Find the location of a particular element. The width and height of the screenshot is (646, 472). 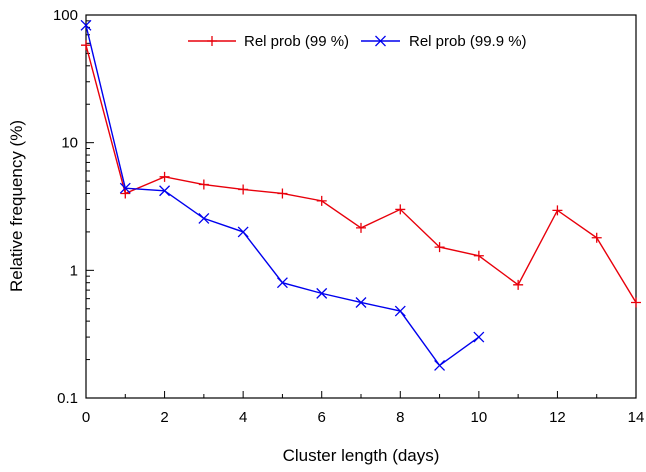

y-tick-label: 0.1 is located at coordinates (67, 398).